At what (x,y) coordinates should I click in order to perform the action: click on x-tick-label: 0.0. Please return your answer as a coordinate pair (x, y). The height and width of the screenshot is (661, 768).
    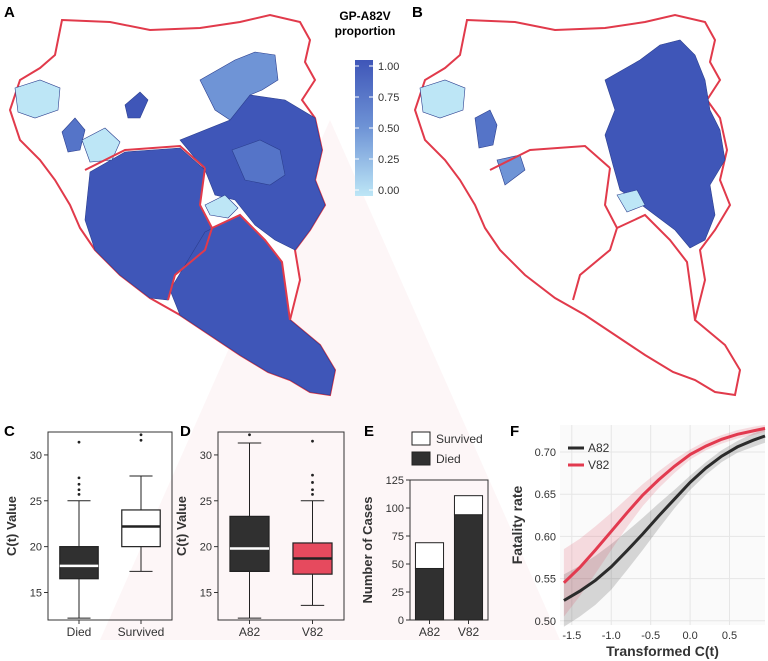
    Looking at the image, I should click on (689, 636).